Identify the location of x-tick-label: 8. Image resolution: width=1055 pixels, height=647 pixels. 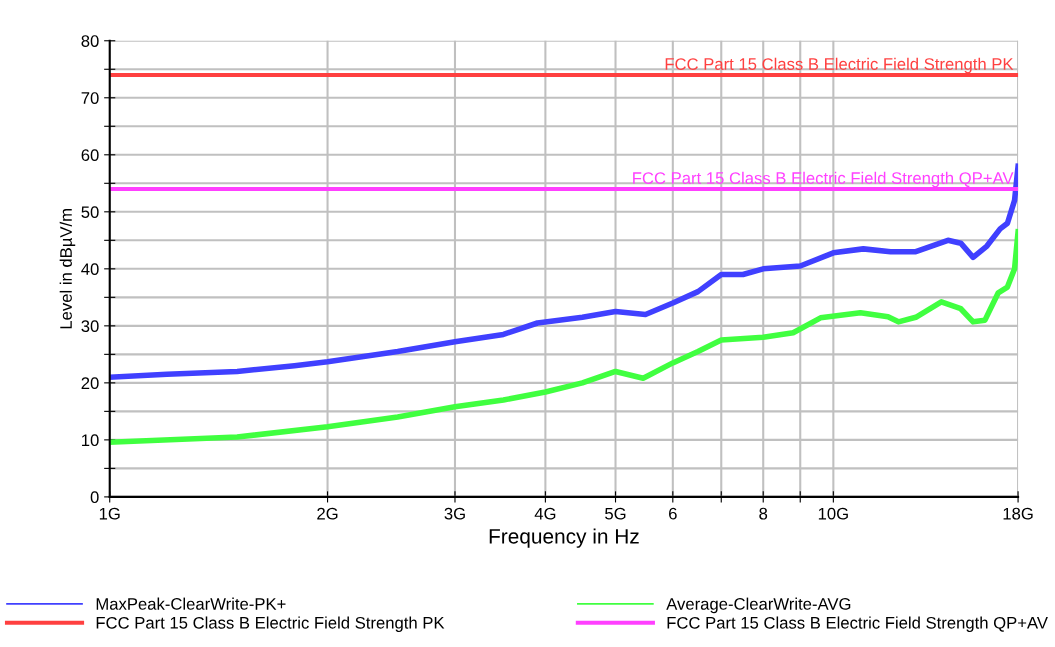
(763, 513).